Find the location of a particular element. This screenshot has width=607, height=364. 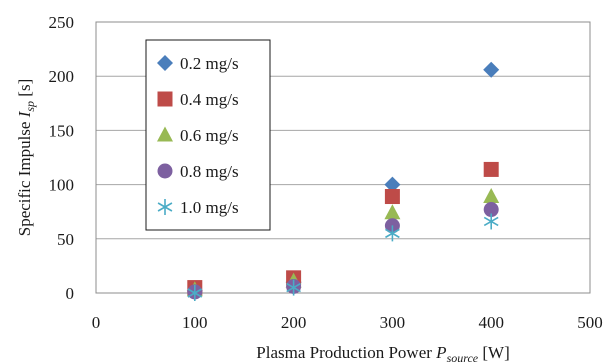

x-tick-label: 500 is located at coordinates (590, 322).